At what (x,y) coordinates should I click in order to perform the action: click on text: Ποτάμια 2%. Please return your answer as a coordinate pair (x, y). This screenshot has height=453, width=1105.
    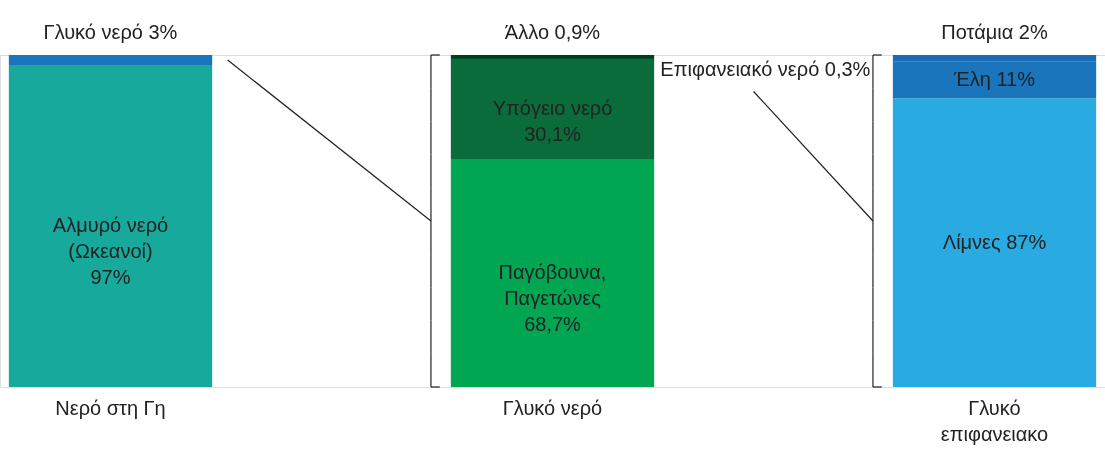
    Looking at the image, I should click on (994, 32).